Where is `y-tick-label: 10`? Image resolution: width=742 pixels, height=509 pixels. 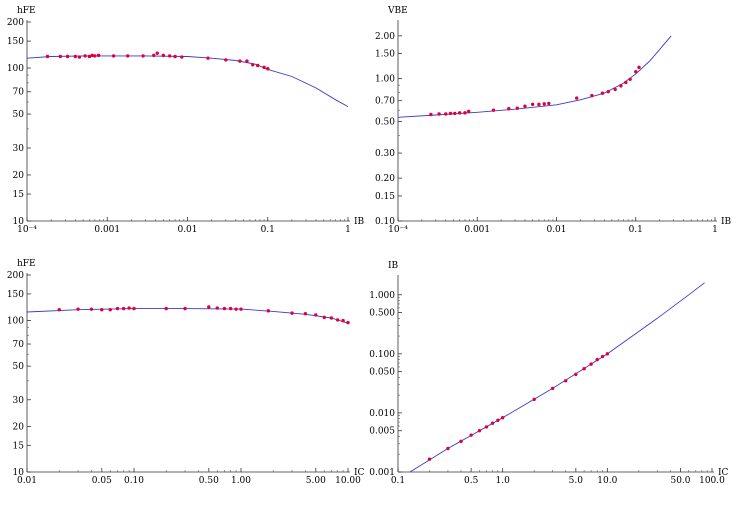 y-tick-label: 10 is located at coordinates (19, 473).